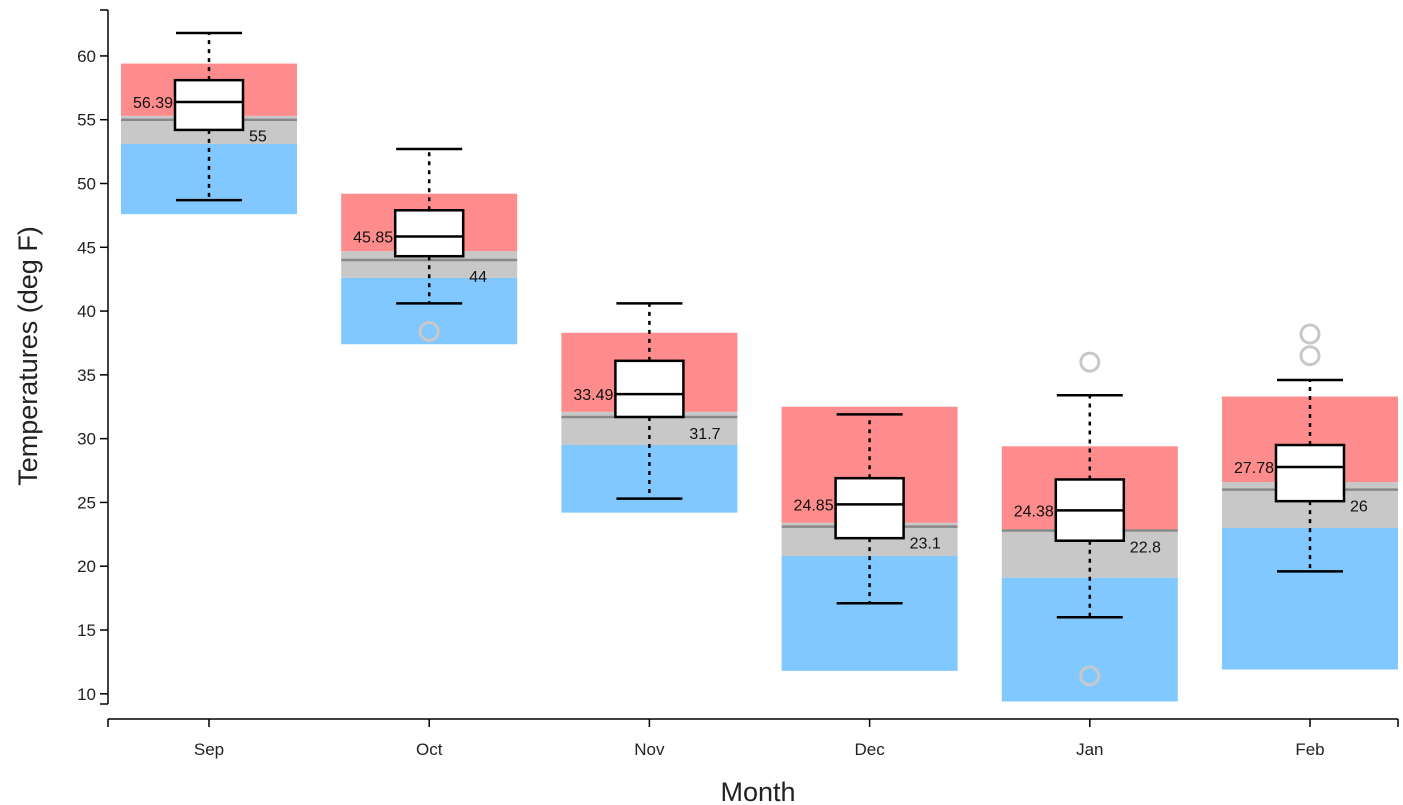 This screenshot has height=805, width=1403. What do you see at coordinates (704, 434) in the screenshot?
I see `normal-value-label: 31.7` at bounding box center [704, 434].